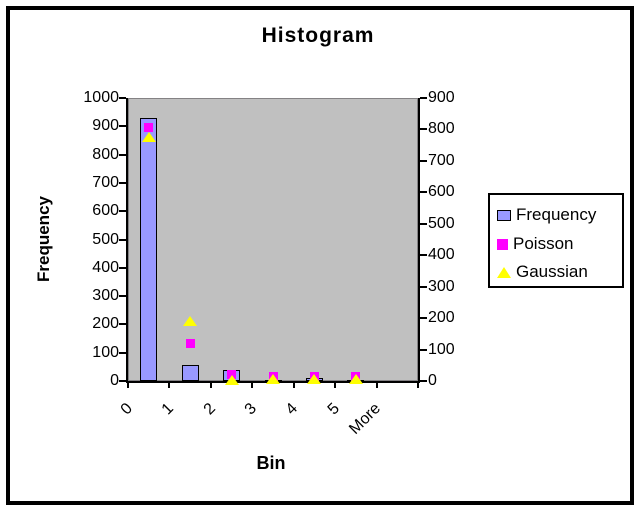 This screenshot has height=512, width=640. I want to click on left-axis-tick-label: 800, so click(105, 154).